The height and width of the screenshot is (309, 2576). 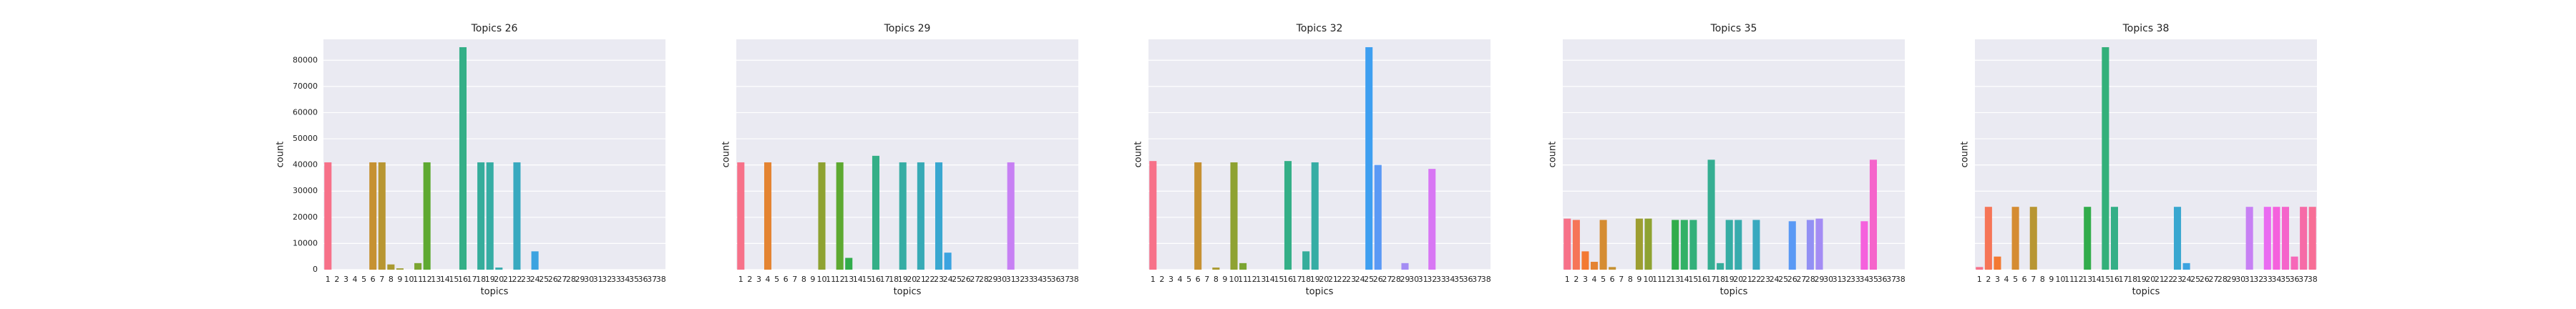 What do you see at coordinates (1846, 279) in the screenshot?
I see `x-tick-label: 32` at bounding box center [1846, 279].